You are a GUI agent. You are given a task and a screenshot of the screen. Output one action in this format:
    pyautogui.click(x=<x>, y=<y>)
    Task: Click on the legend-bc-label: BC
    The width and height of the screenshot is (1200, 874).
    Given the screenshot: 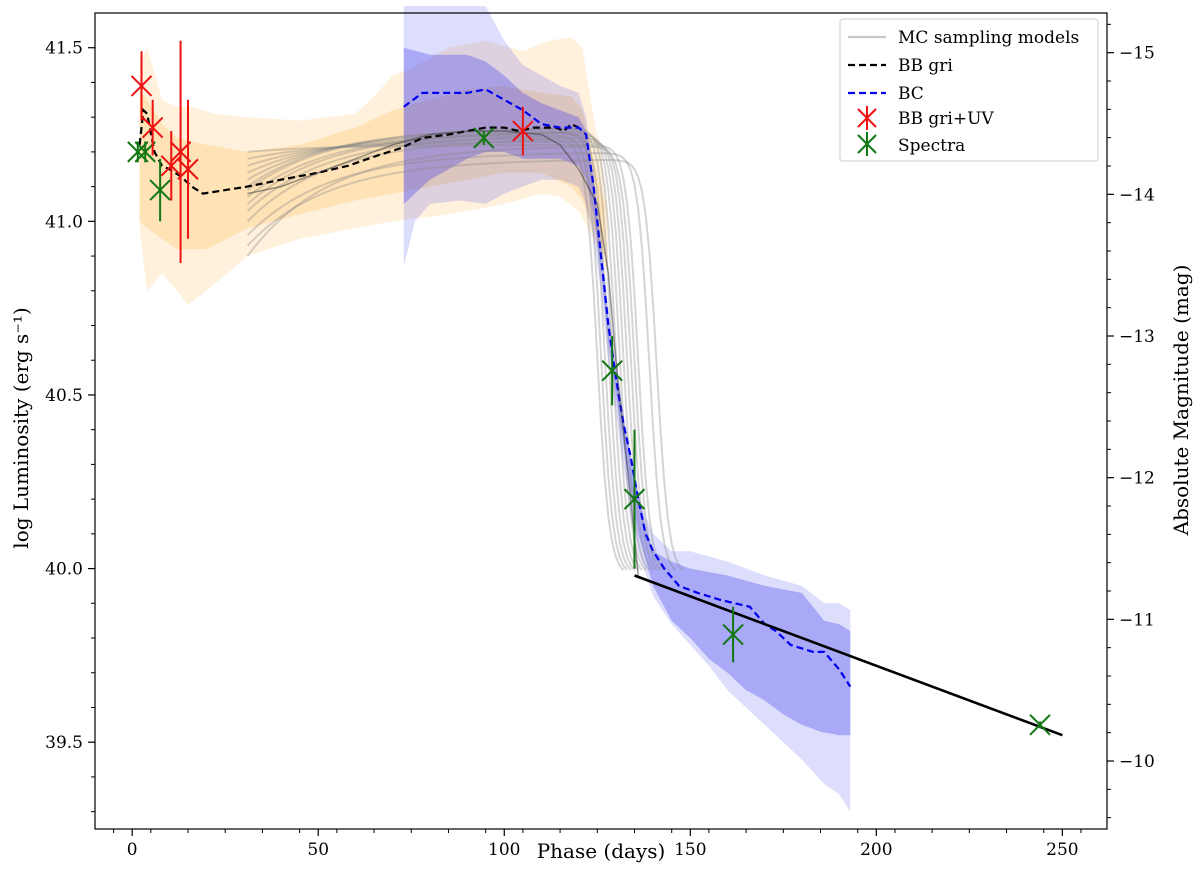 What is the action you would take?
    pyautogui.click(x=911, y=94)
    